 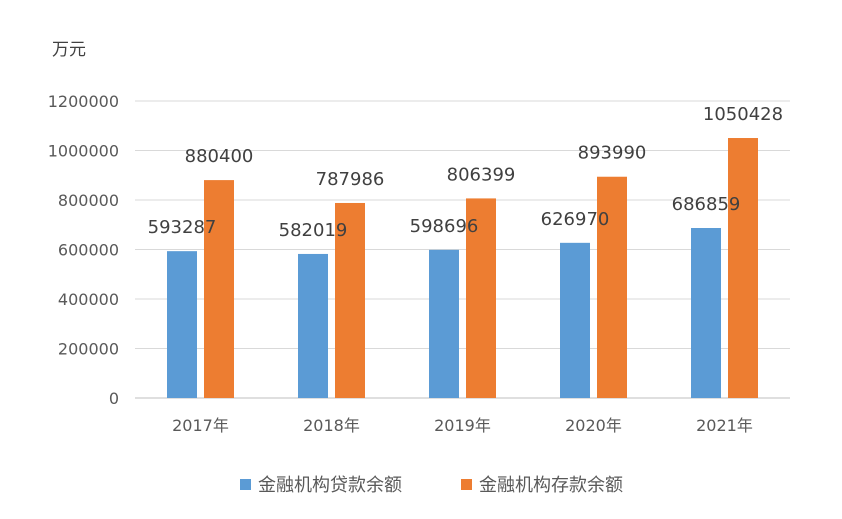 What do you see at coordinates (481, 174) in the screenshot?
I see `data-label: 806399` at bounding box center [481, 174].